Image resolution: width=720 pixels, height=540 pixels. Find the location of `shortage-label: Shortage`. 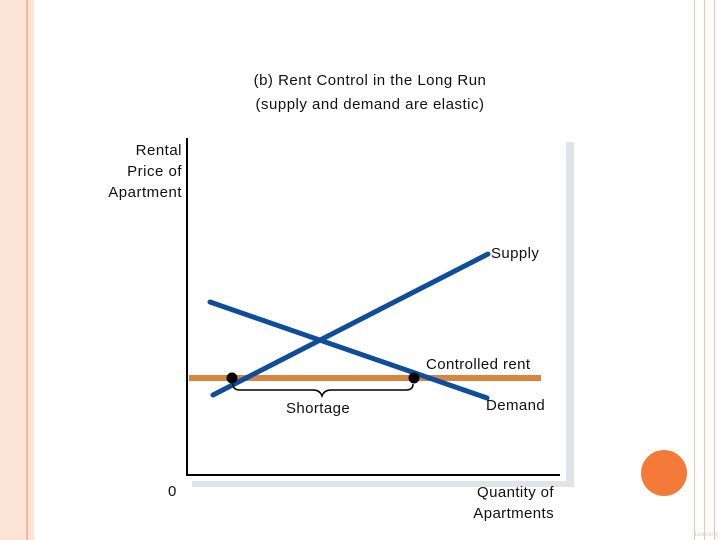

shortage-label: Shortage is located at coordinates (318, 408).